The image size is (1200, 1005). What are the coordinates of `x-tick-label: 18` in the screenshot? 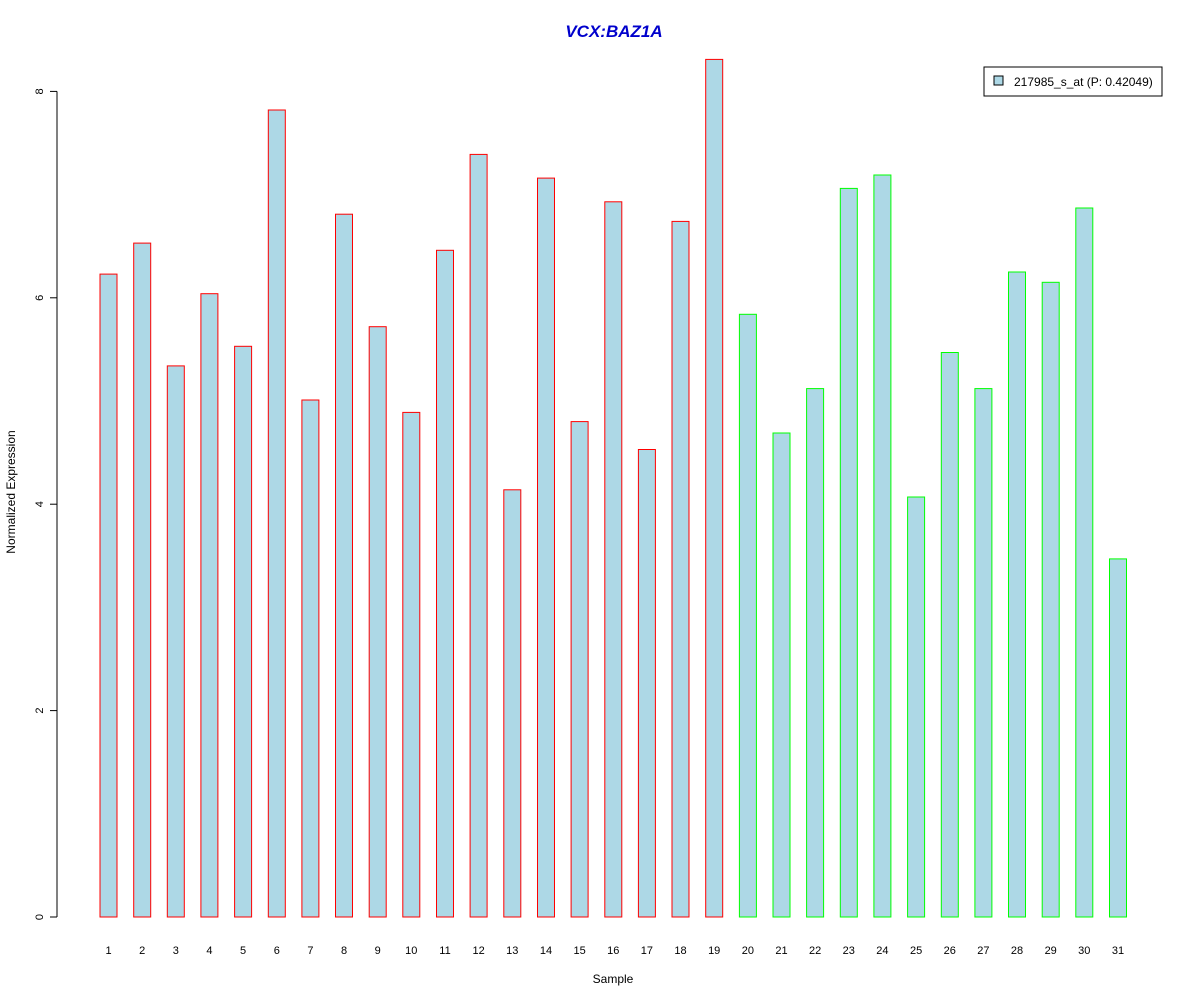 It's located at (680, 951).